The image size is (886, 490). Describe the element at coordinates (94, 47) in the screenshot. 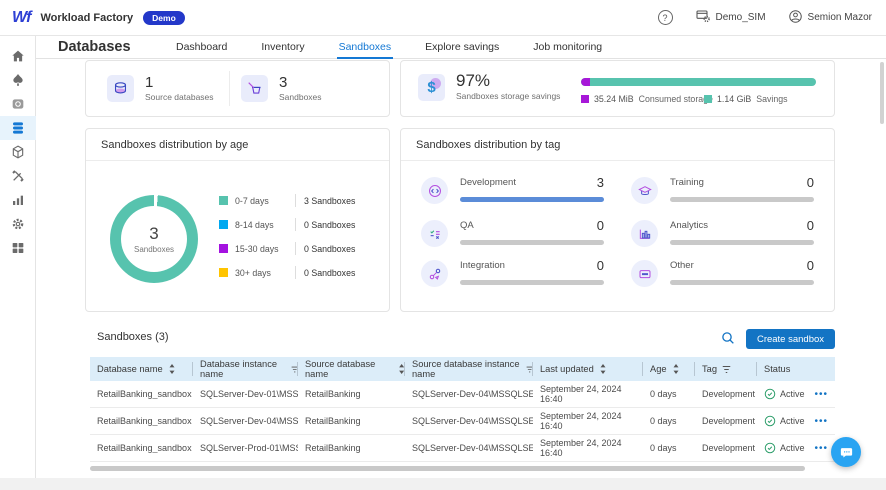

I see `page-title: Databases` at that location.